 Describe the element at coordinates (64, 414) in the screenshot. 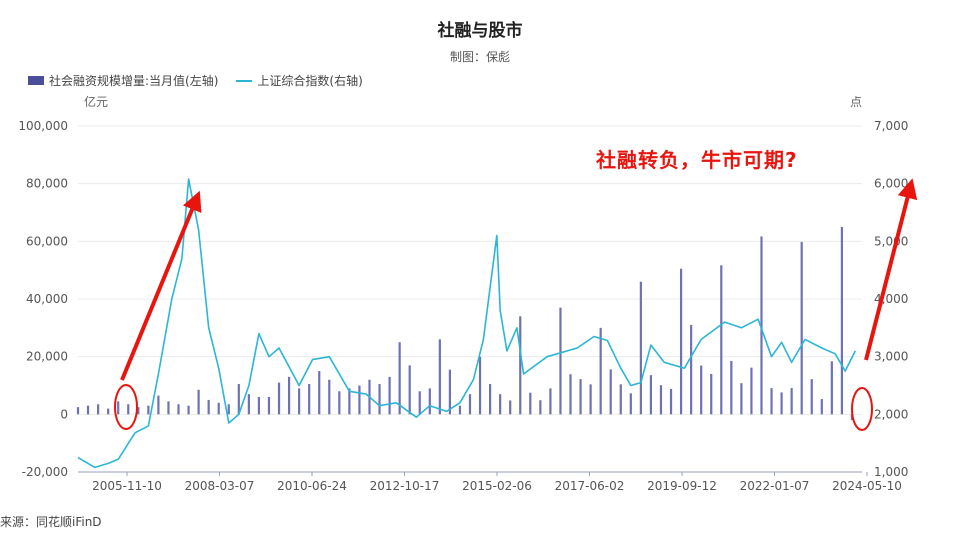

I see `y-left-tick-label: 0` at that location.